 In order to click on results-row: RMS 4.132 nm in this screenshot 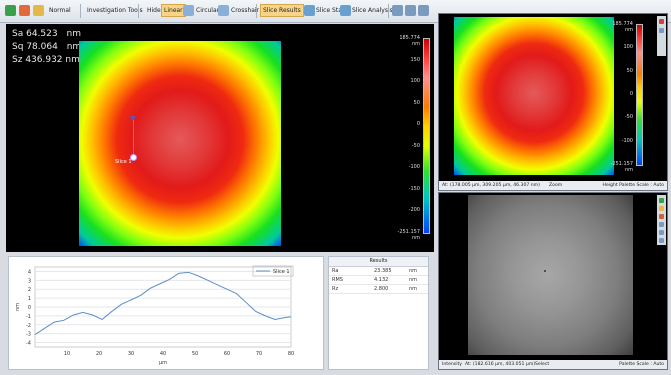, I will do `click(378, 280)`.